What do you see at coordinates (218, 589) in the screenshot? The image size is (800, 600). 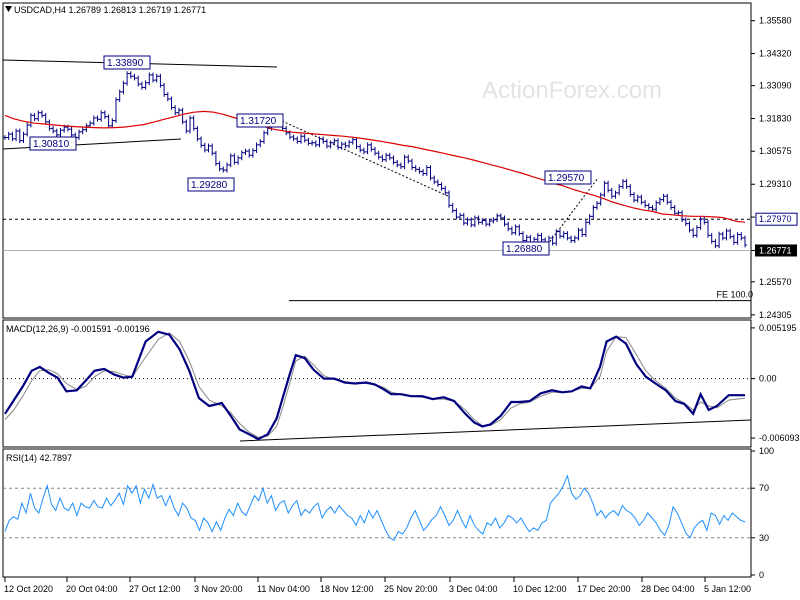 I see `x-tick-label: 3 Nov 20:00` at bounding box center [218, 589].